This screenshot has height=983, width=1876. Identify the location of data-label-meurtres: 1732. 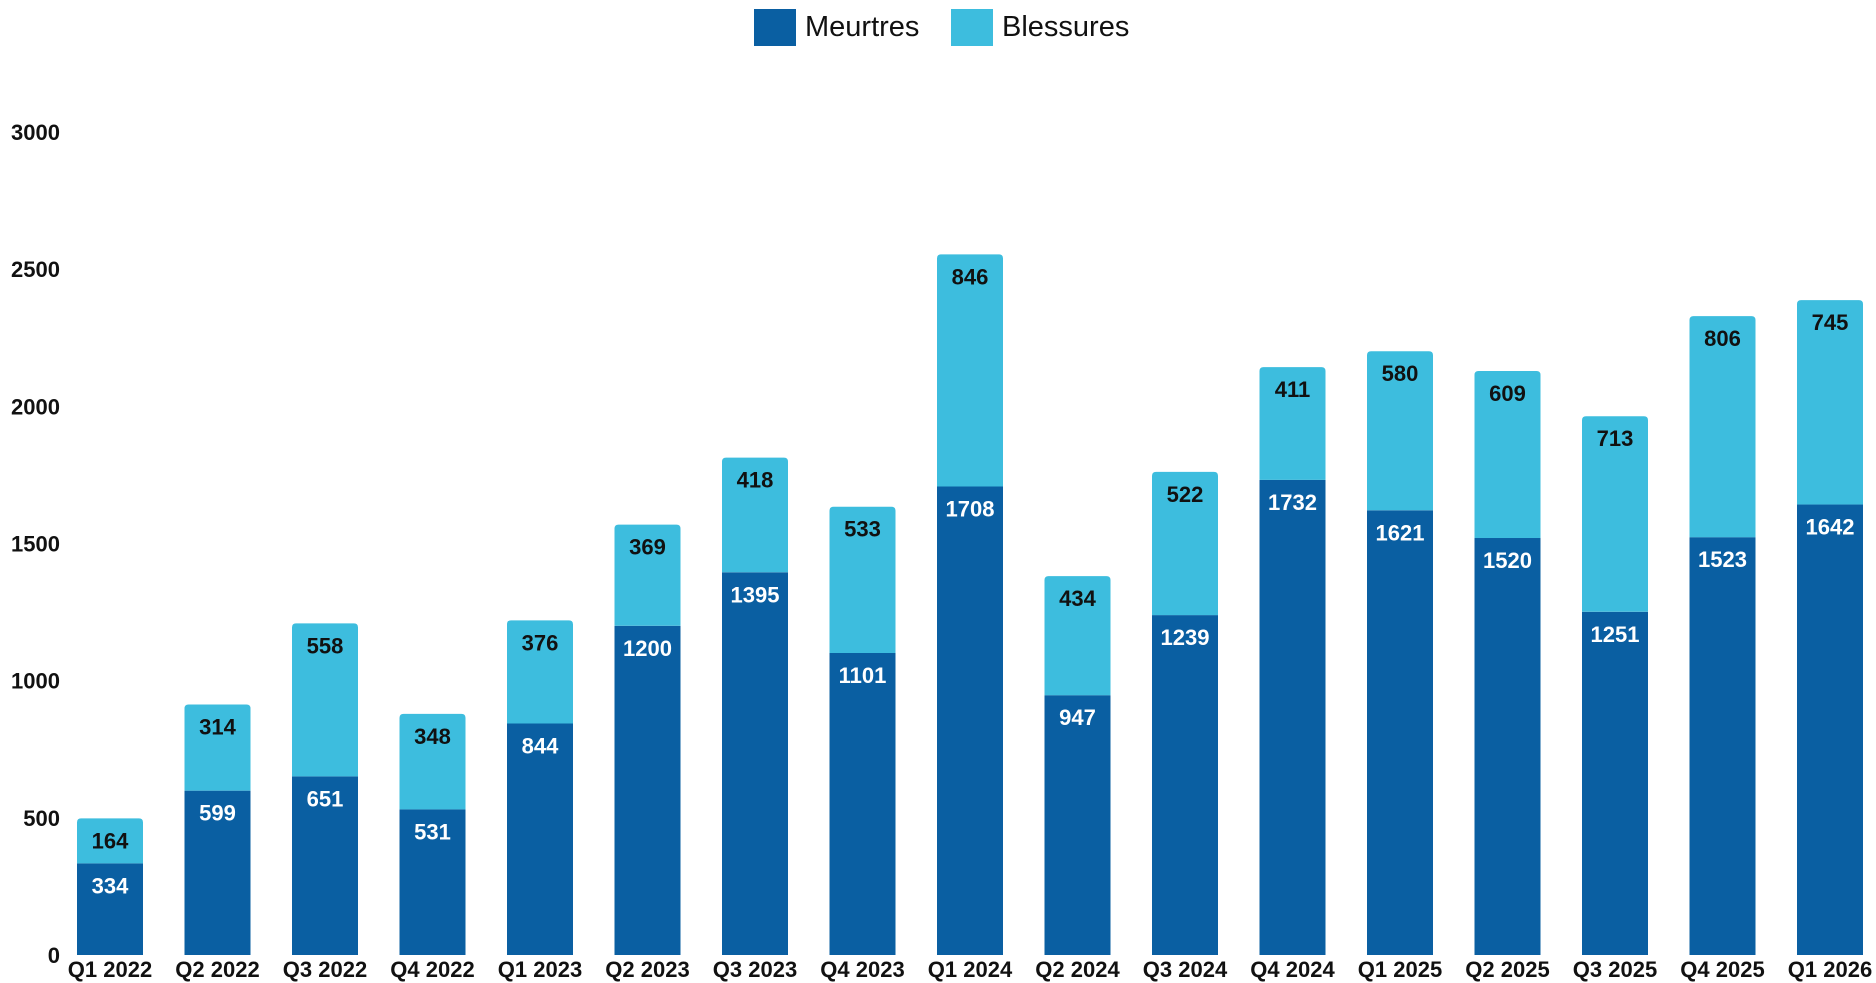
(1292, 502).